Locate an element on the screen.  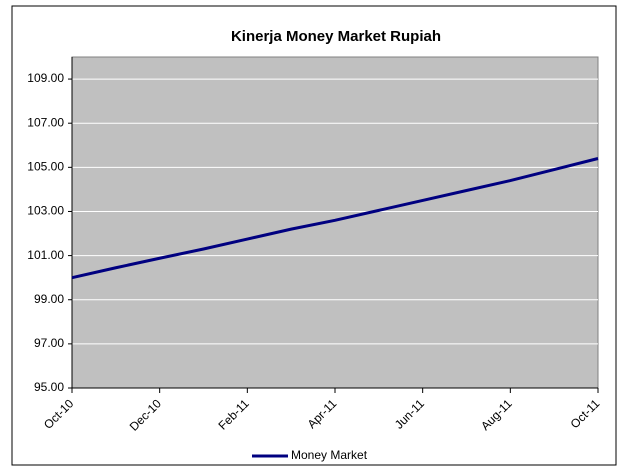
y-tick-label: 105.00 is located at coordinates (45, 167).